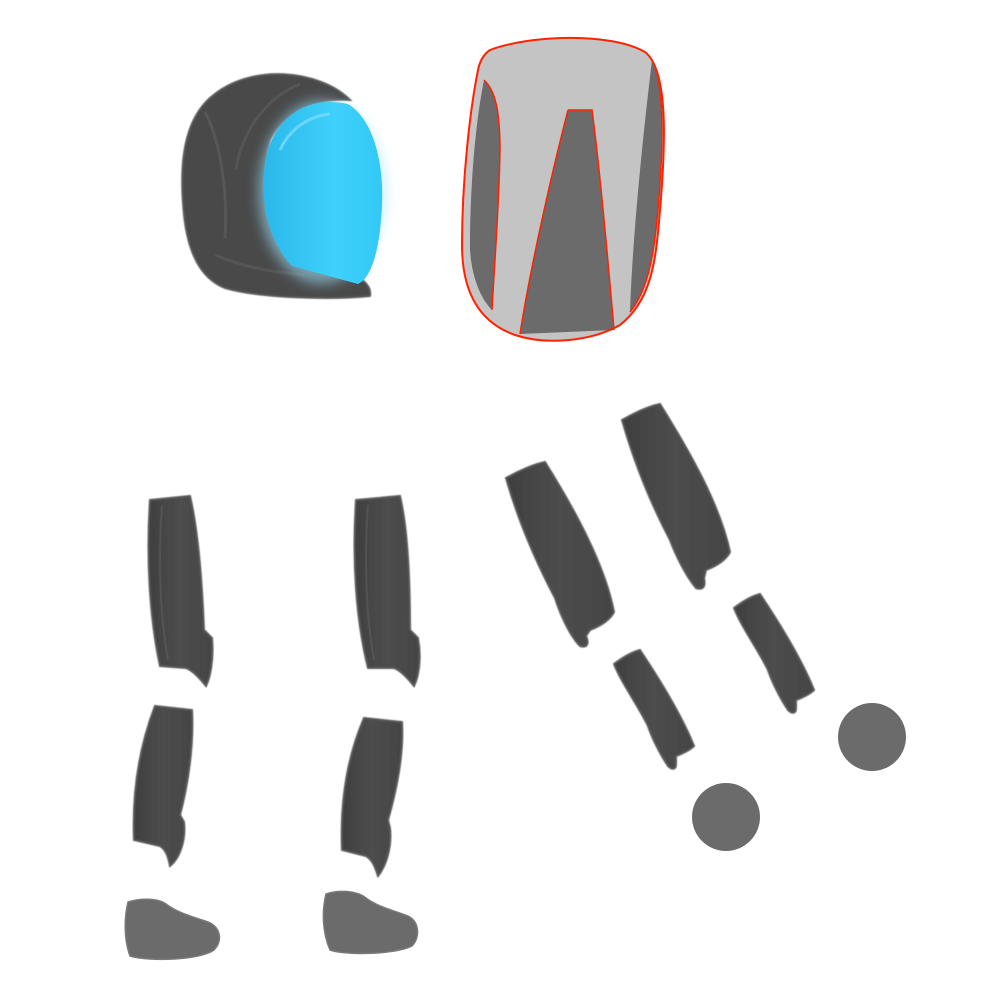 The width and height of the screenshot is (1000, 1000). I want to click on left-hand, so click(726, 817).